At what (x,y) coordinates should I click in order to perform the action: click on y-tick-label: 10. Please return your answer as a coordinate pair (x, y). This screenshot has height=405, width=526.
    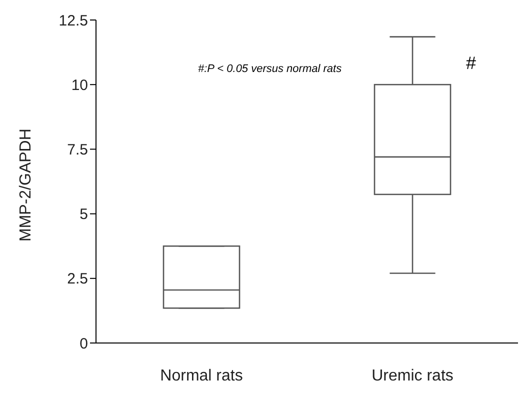
    Looking at the image, I should click on (79, 85).